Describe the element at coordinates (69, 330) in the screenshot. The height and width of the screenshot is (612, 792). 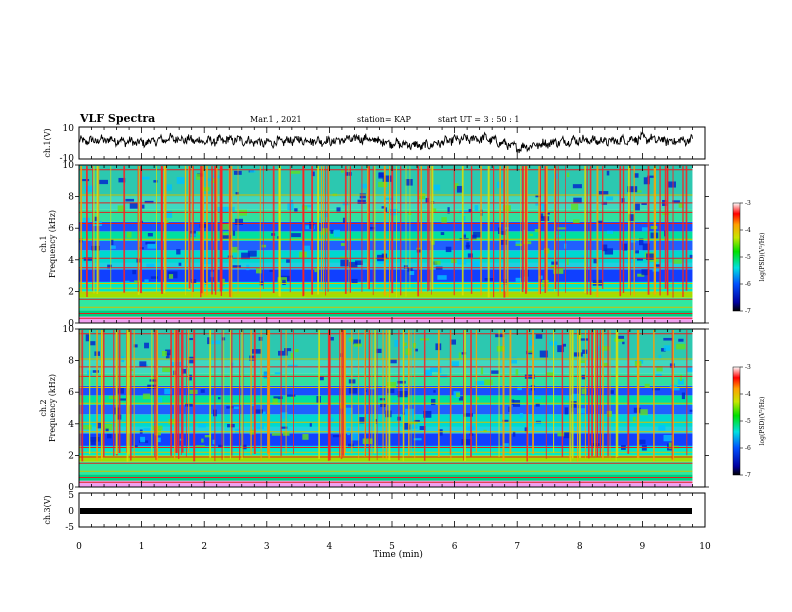
I see `spec2-yticks-label: 10` at that location.